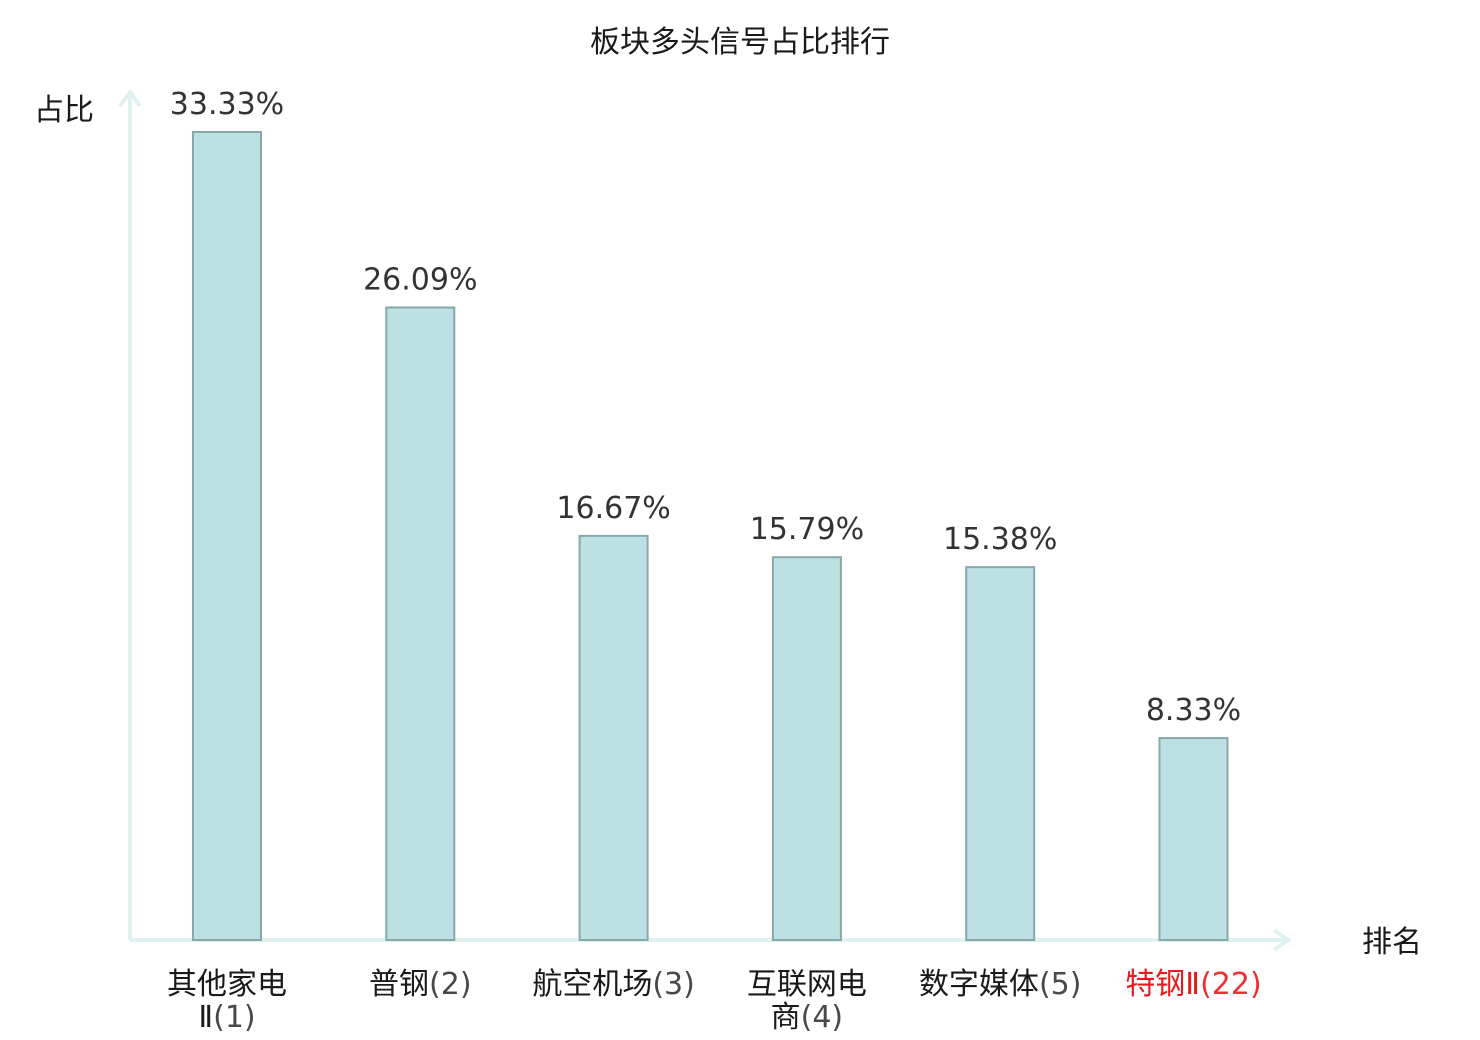  What do you see at coordinates (1231, 984) in the screenshot?
I see `category-rank: (22)` at bounding box center [1231, 984].